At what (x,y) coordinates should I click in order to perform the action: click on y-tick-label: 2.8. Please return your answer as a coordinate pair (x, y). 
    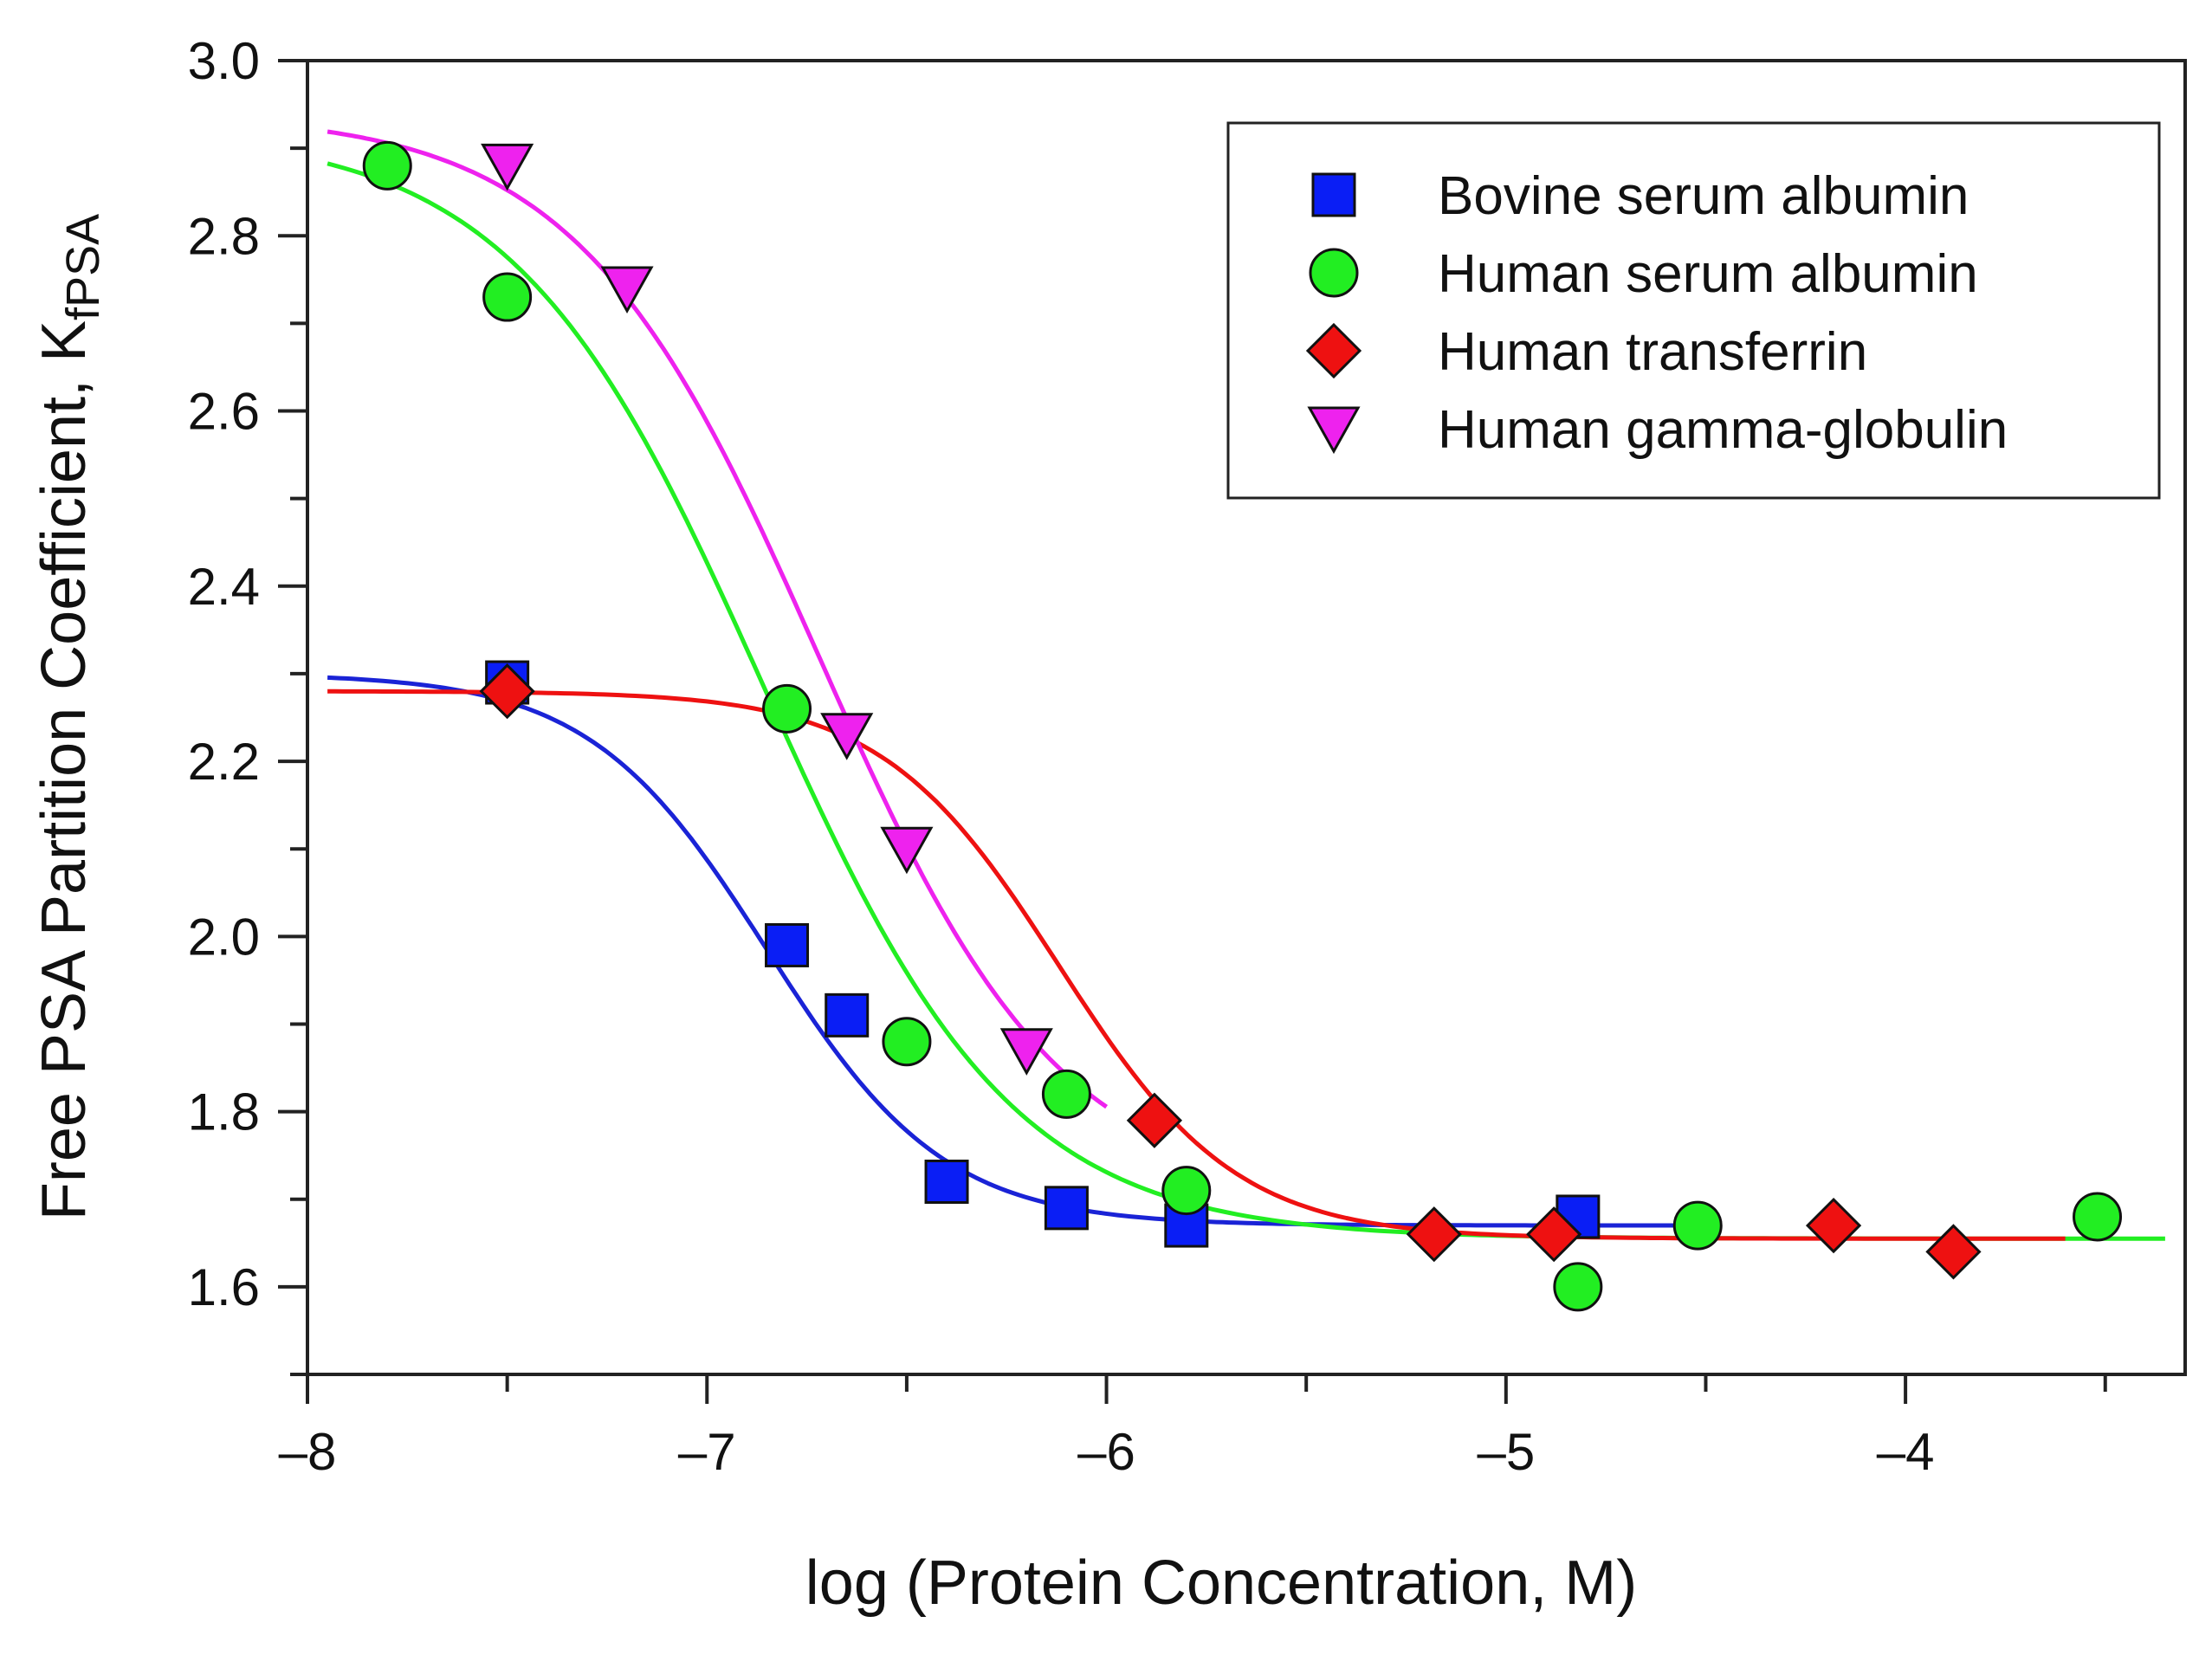
    Looking at the image, I should click on (224, 236).